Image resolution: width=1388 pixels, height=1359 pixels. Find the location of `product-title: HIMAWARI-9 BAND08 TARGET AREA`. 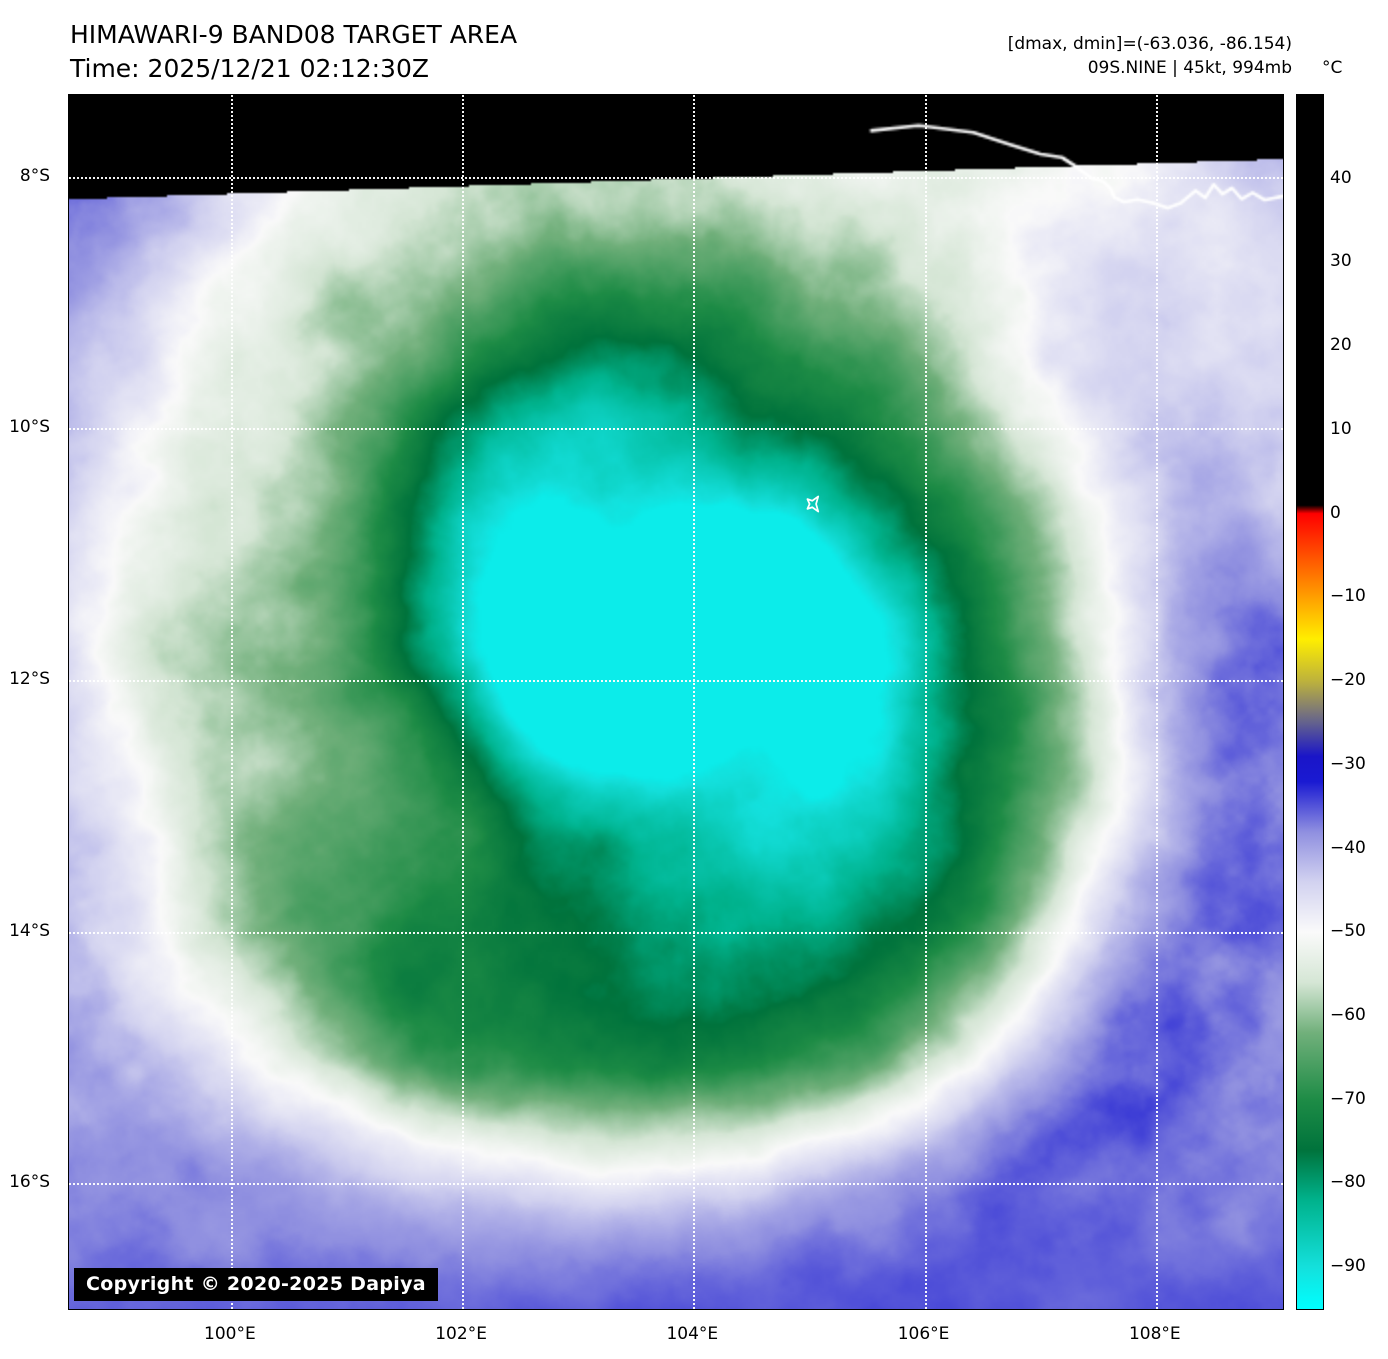

product-title: HIMAWARI-9 BAND08 TARGET AREA is located at coordinates (294, 34).